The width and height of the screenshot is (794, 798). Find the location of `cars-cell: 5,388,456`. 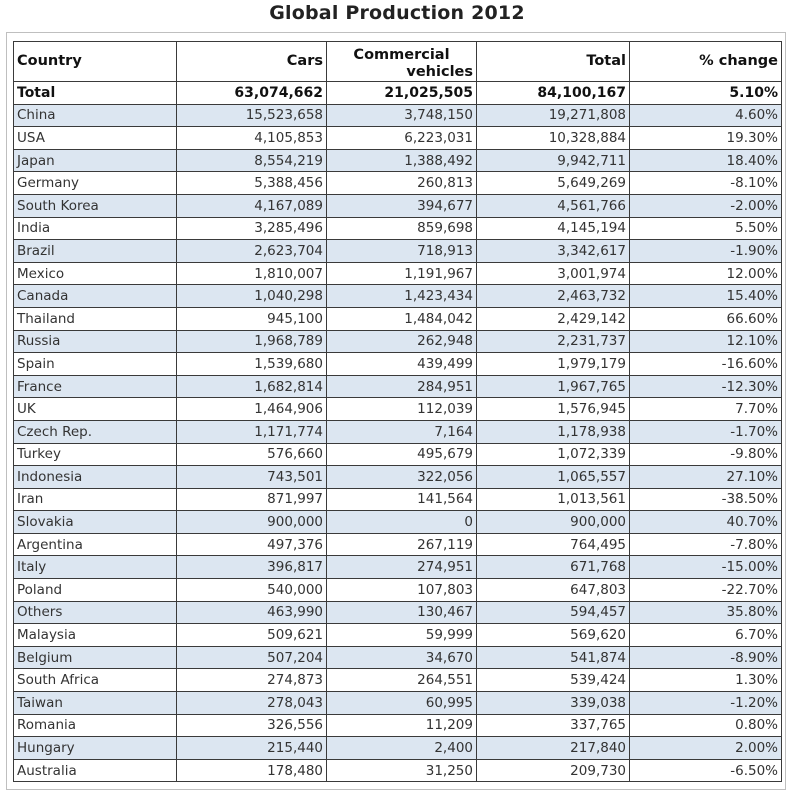

cars-cell: 5,388,456 is located at coordinates (251, 183).